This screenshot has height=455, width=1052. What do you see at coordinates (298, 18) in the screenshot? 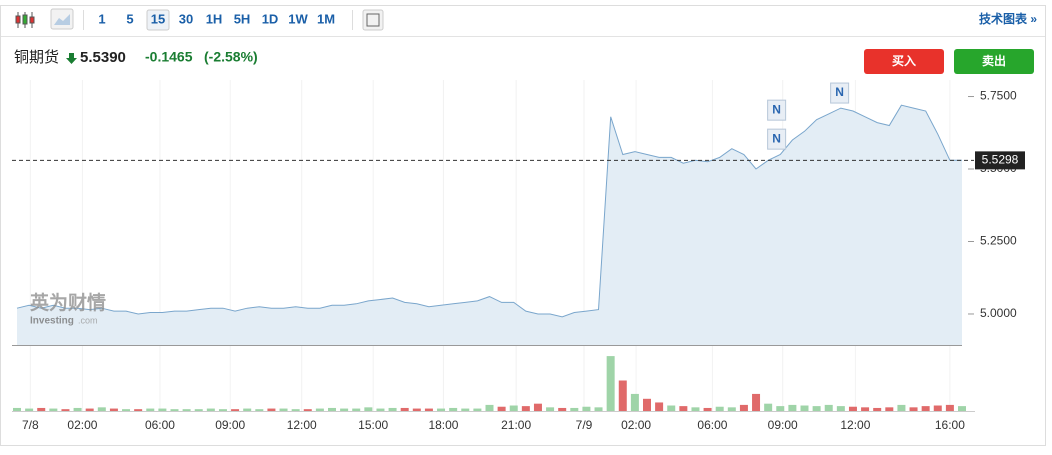
I see `interval-button: 1W` at bounding box center [298, 18].